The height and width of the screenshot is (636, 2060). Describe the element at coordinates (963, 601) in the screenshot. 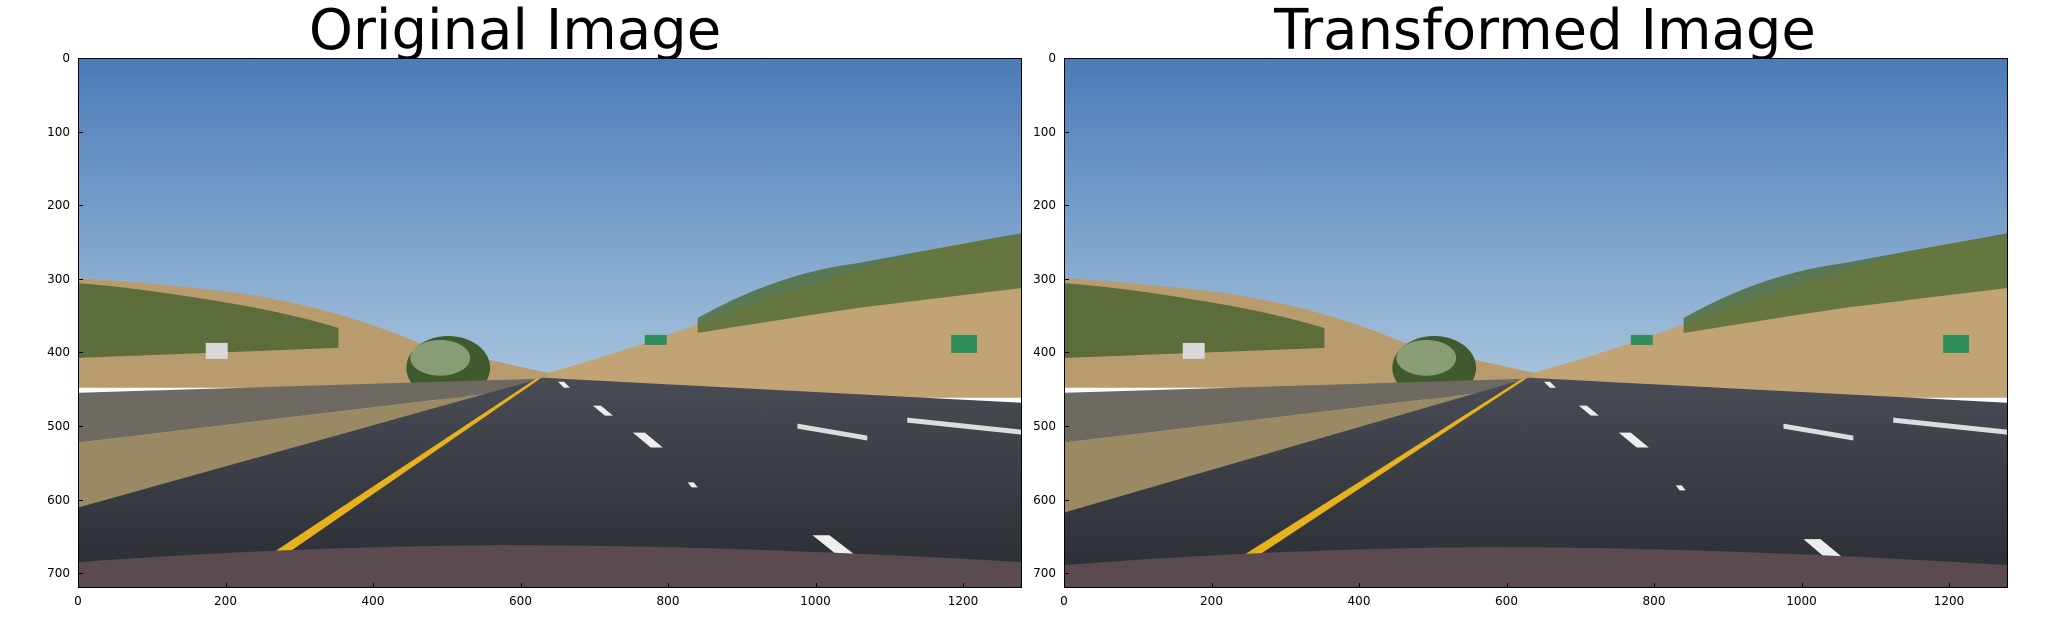

I see `original-x-tick-label: 1200` at that location.